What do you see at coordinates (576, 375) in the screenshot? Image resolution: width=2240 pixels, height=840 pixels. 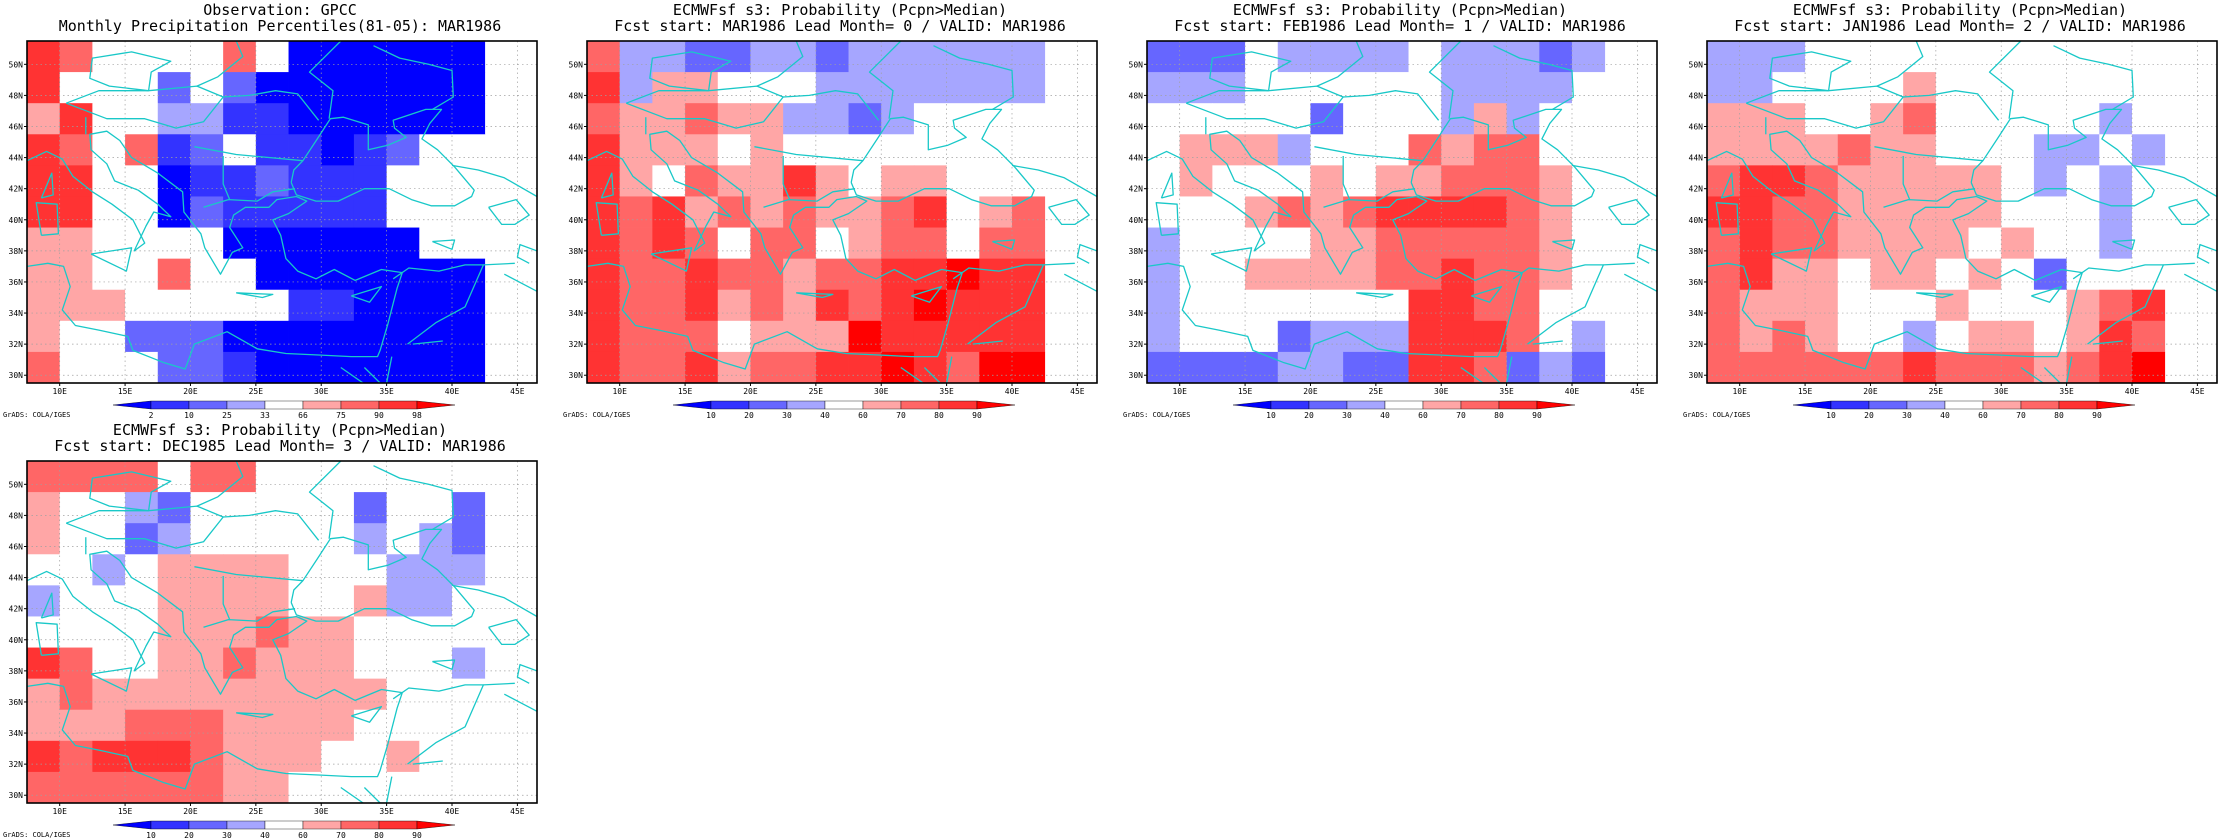 I see `y-tick-label: 30N` at bounding box center [576, 375].